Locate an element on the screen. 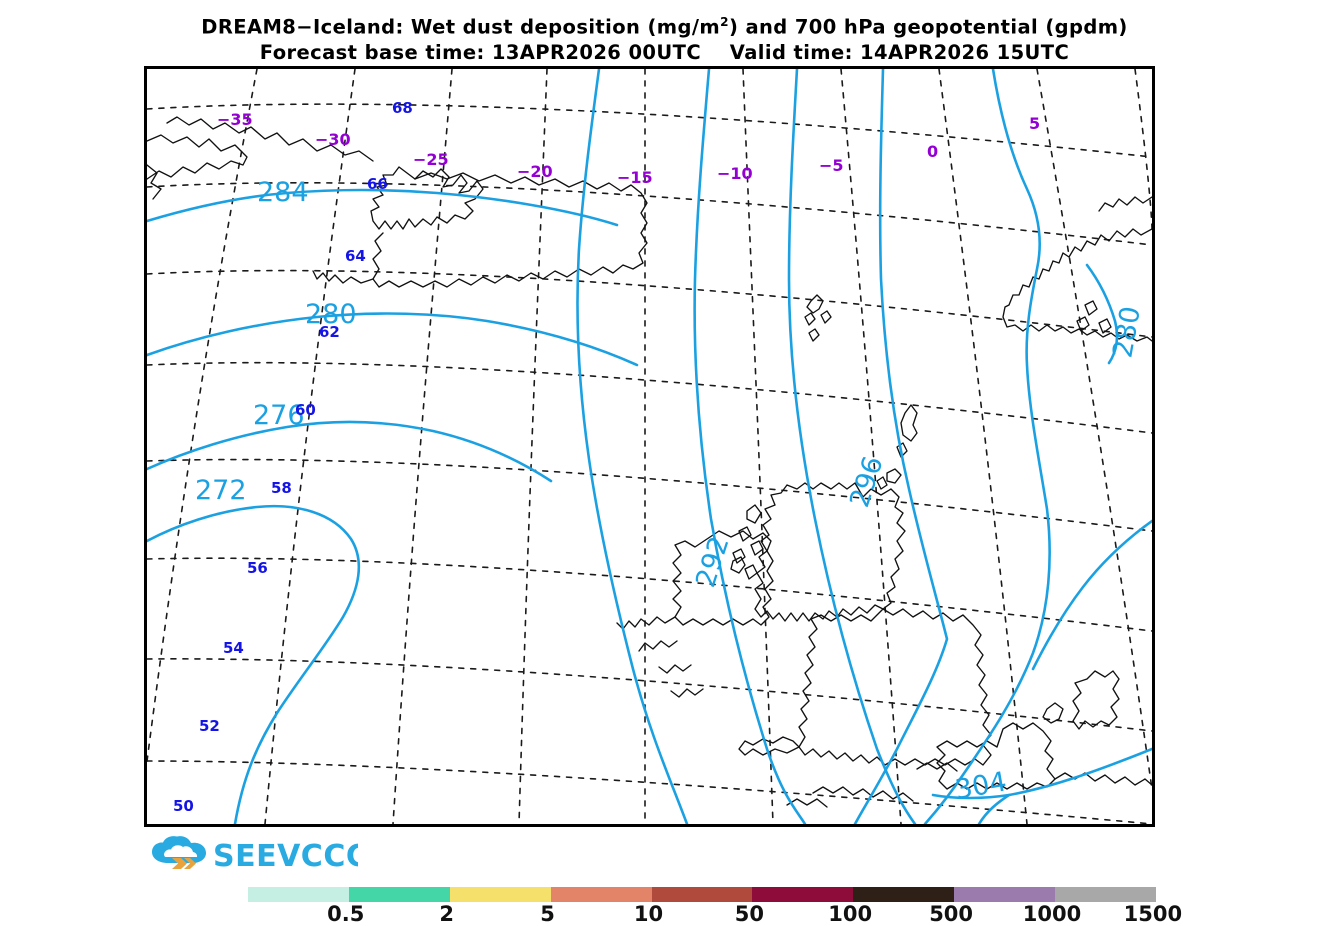 The width and height of the screenshot is (1329, 926). lat-label-64: 64 is located at coordinates (355, 256).